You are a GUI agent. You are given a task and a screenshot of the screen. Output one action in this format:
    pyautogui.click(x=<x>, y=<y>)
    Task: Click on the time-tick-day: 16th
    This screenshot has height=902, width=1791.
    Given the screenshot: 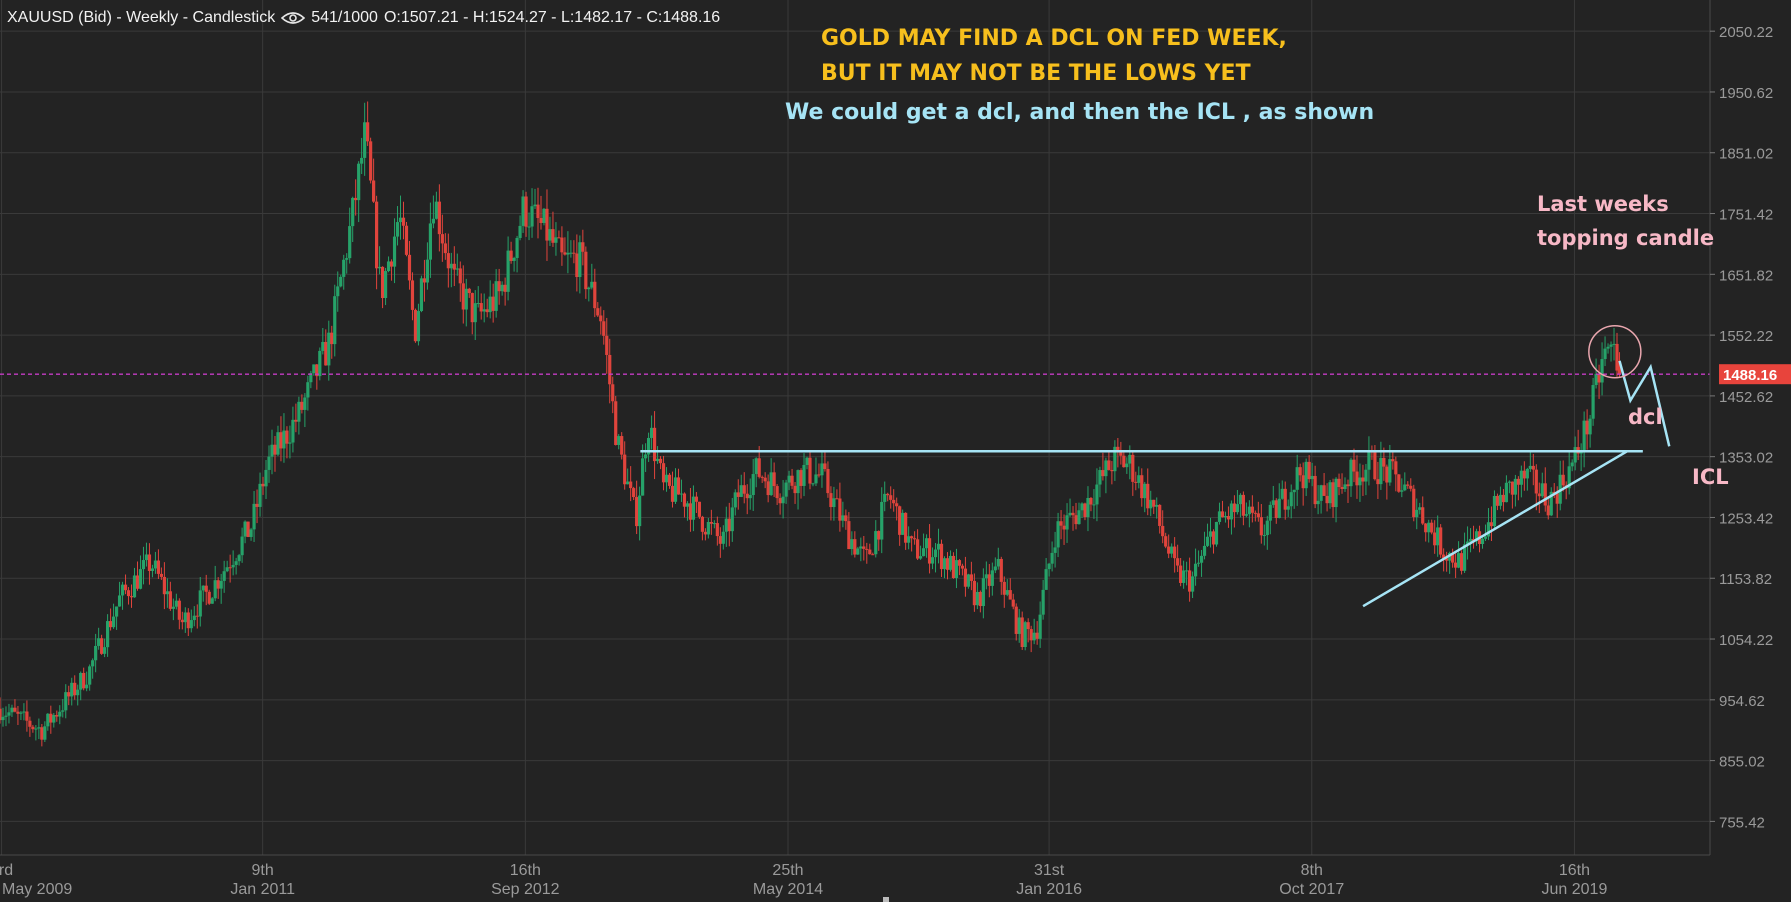 What is the action you would take?
    pyautogui.click(x=1574, y=870)
    